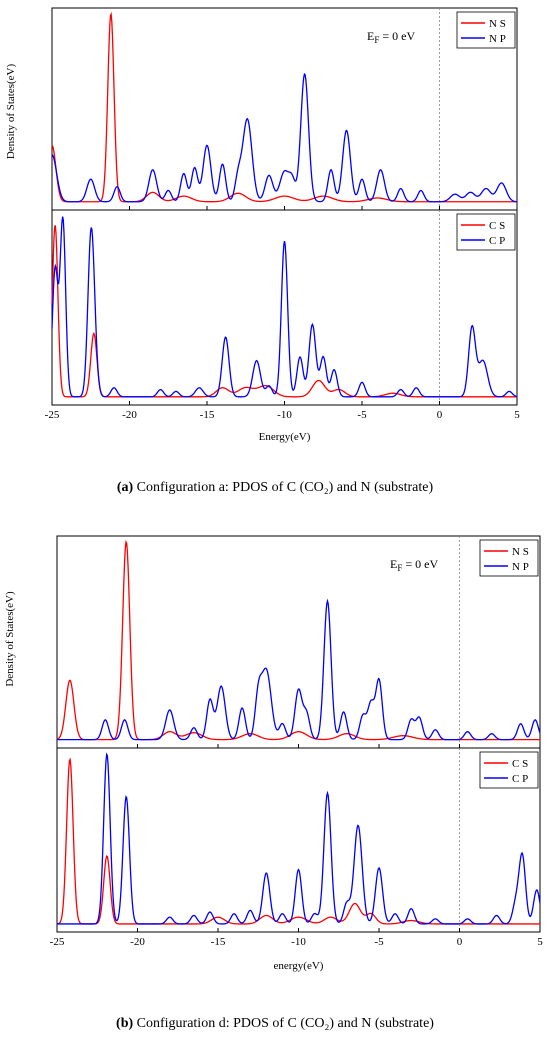  I want to click on y-axis-label-b: Density of States(eV), so click(10, 639).